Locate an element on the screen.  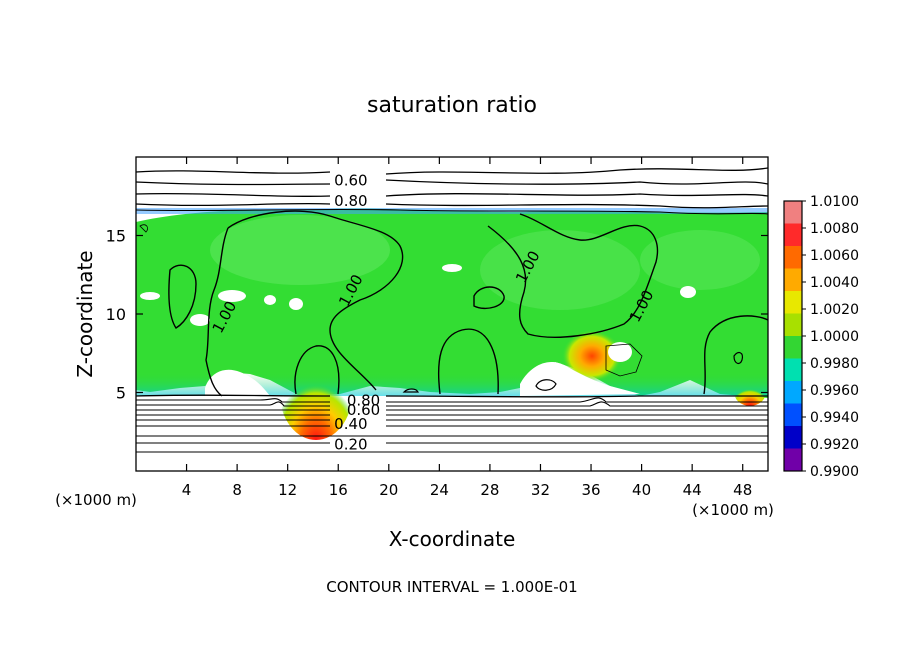
colorbar-label: 0.9920 is located at coordinates (834, 445).